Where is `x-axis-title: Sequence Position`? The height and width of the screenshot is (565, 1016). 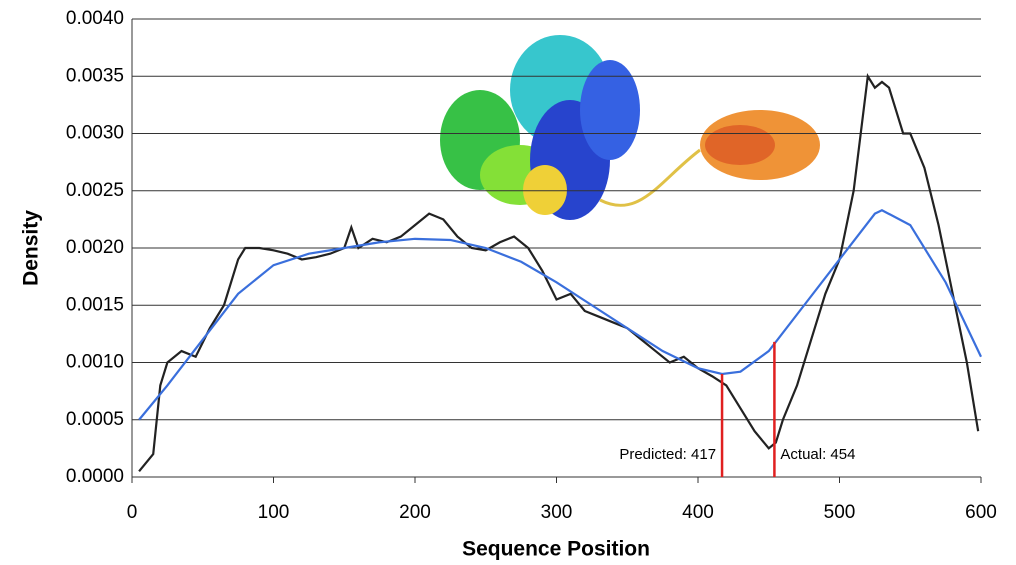
x-axis-title: Sequence Position is located at coordinates (556, 549).